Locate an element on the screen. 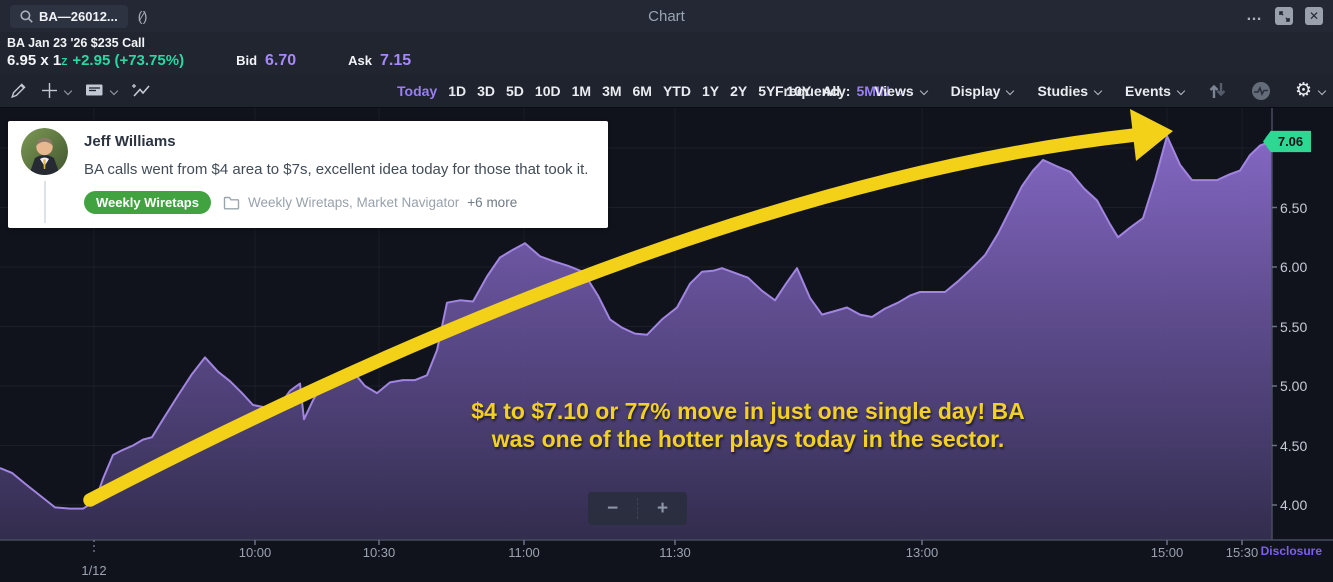 The height and width of the screenshot is (582, 1333). range-5y: 5Y is located at coordinates (767, 90).